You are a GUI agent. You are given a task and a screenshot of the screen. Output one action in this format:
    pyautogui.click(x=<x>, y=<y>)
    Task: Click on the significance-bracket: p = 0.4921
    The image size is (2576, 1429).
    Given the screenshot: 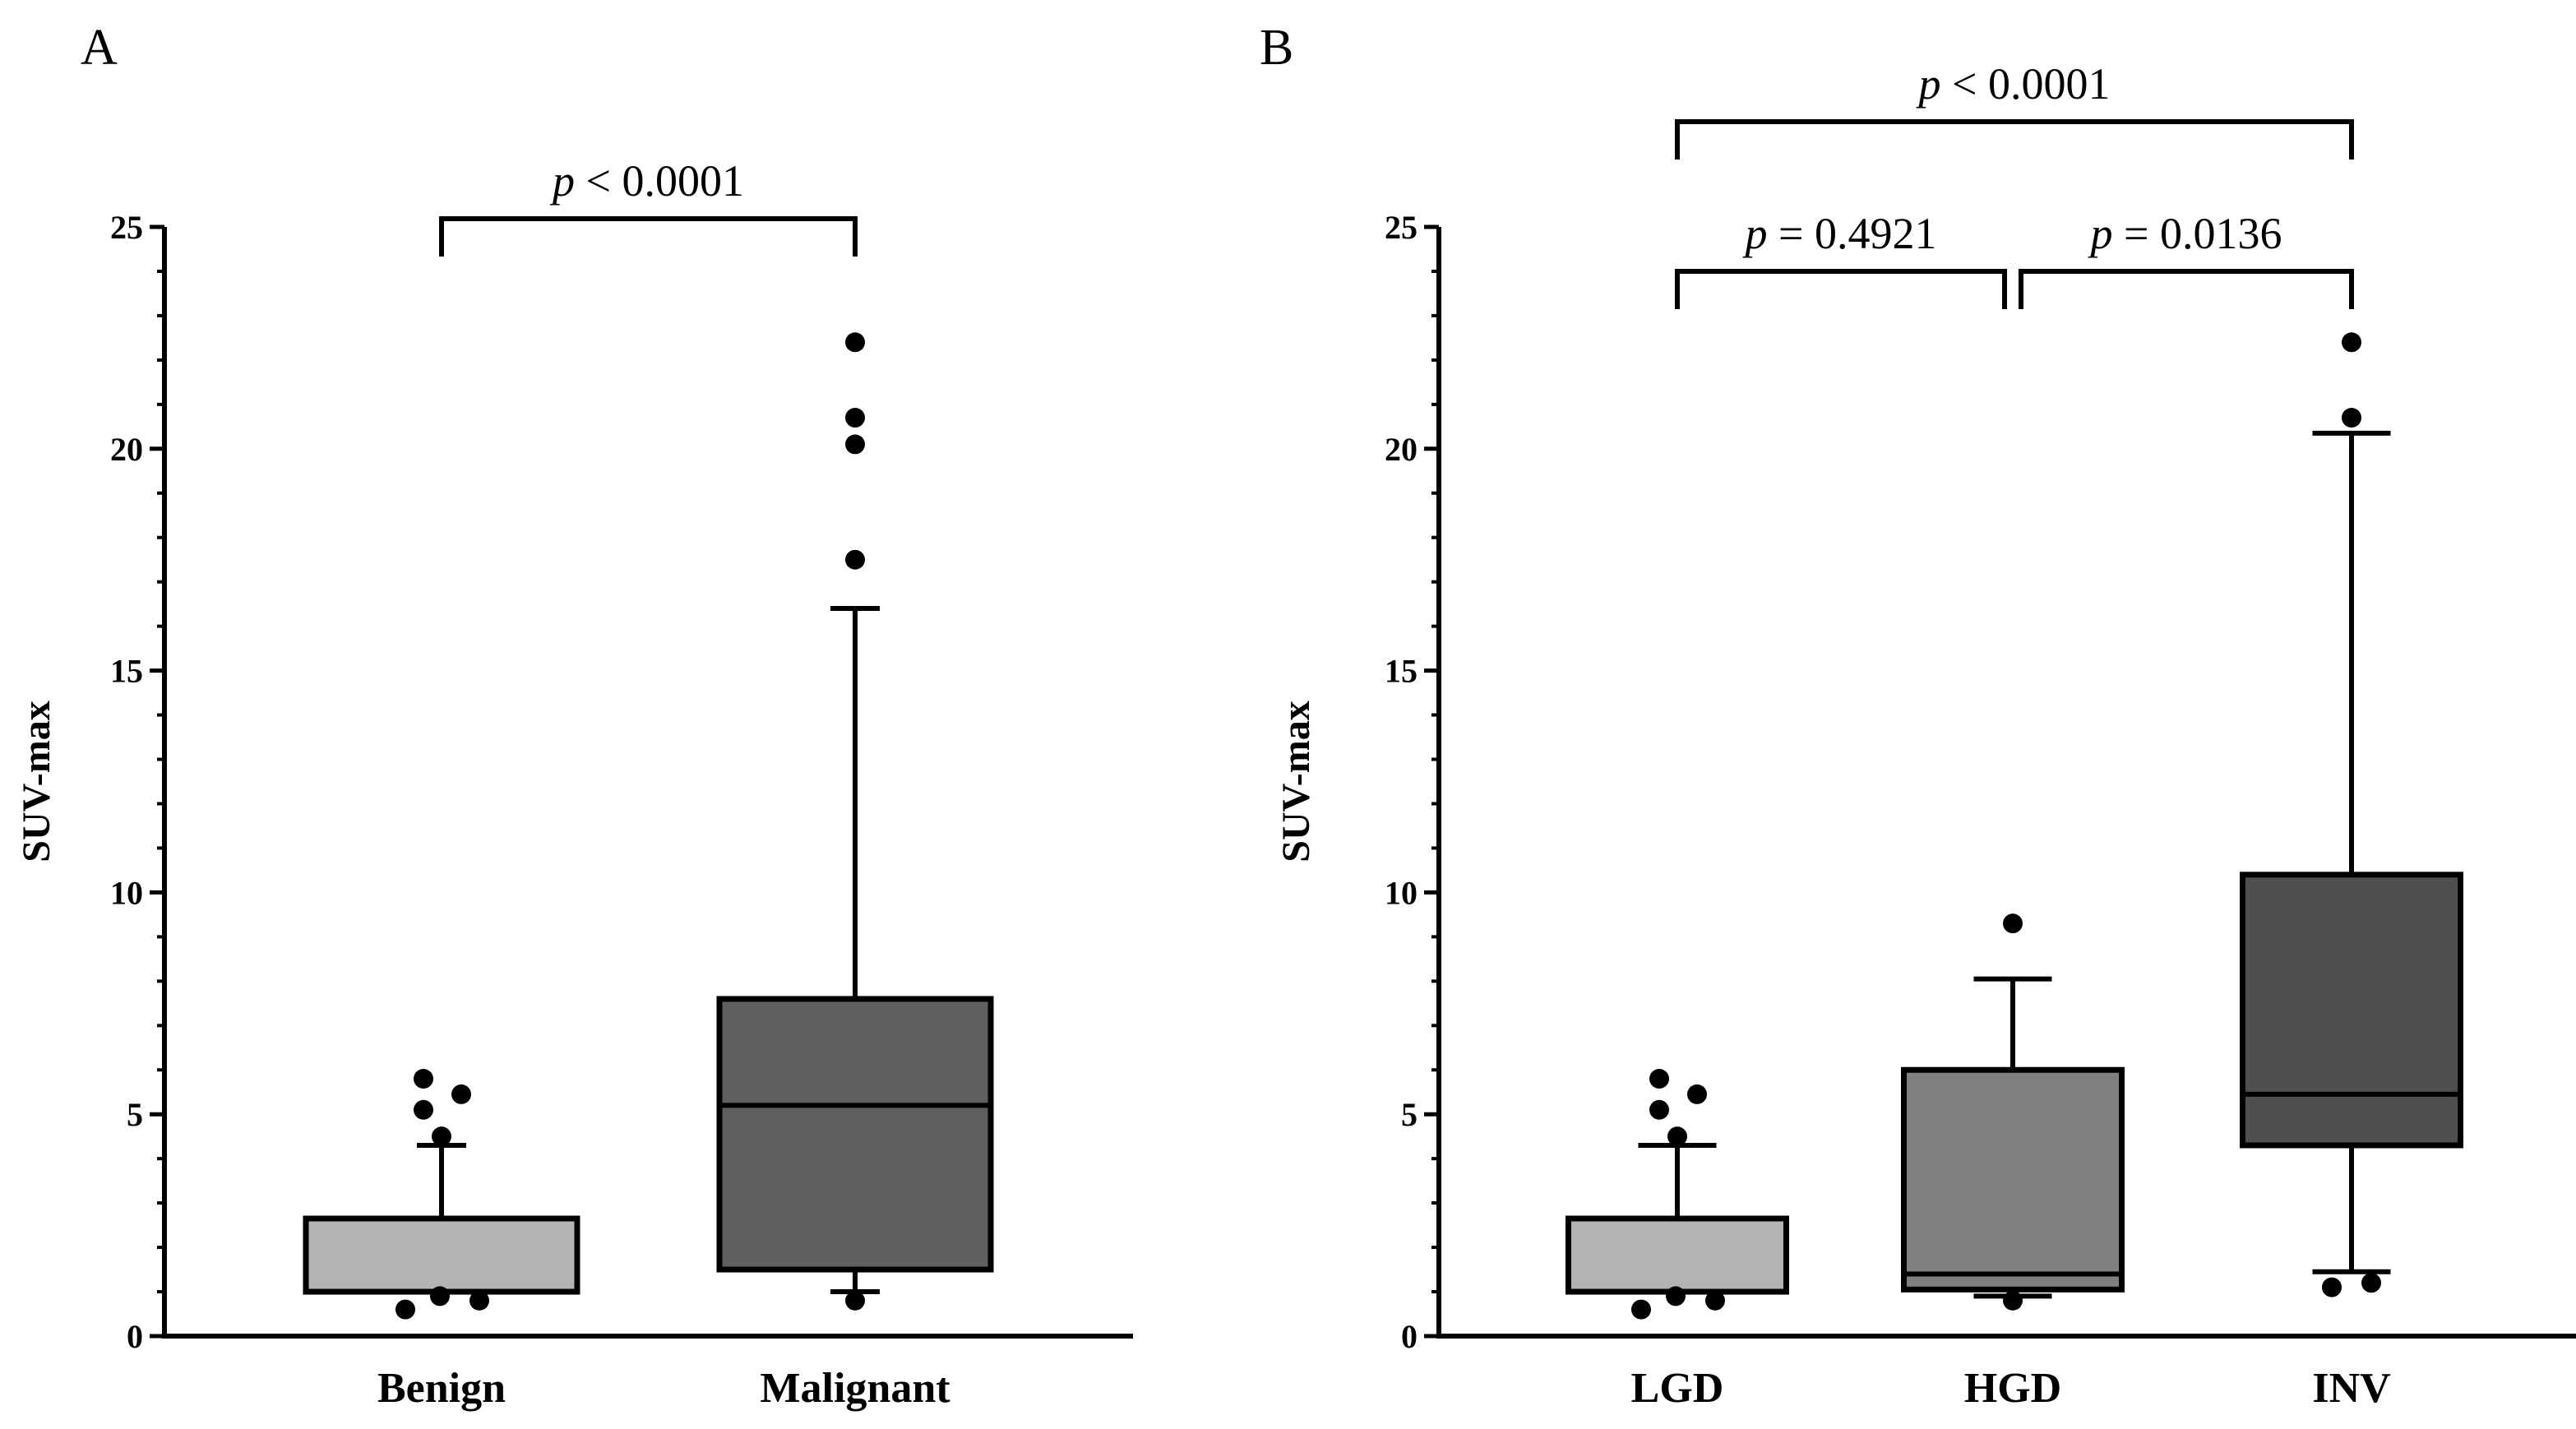 What is the action you would take?
    pyautogui.click(x=1841, y=259)
    